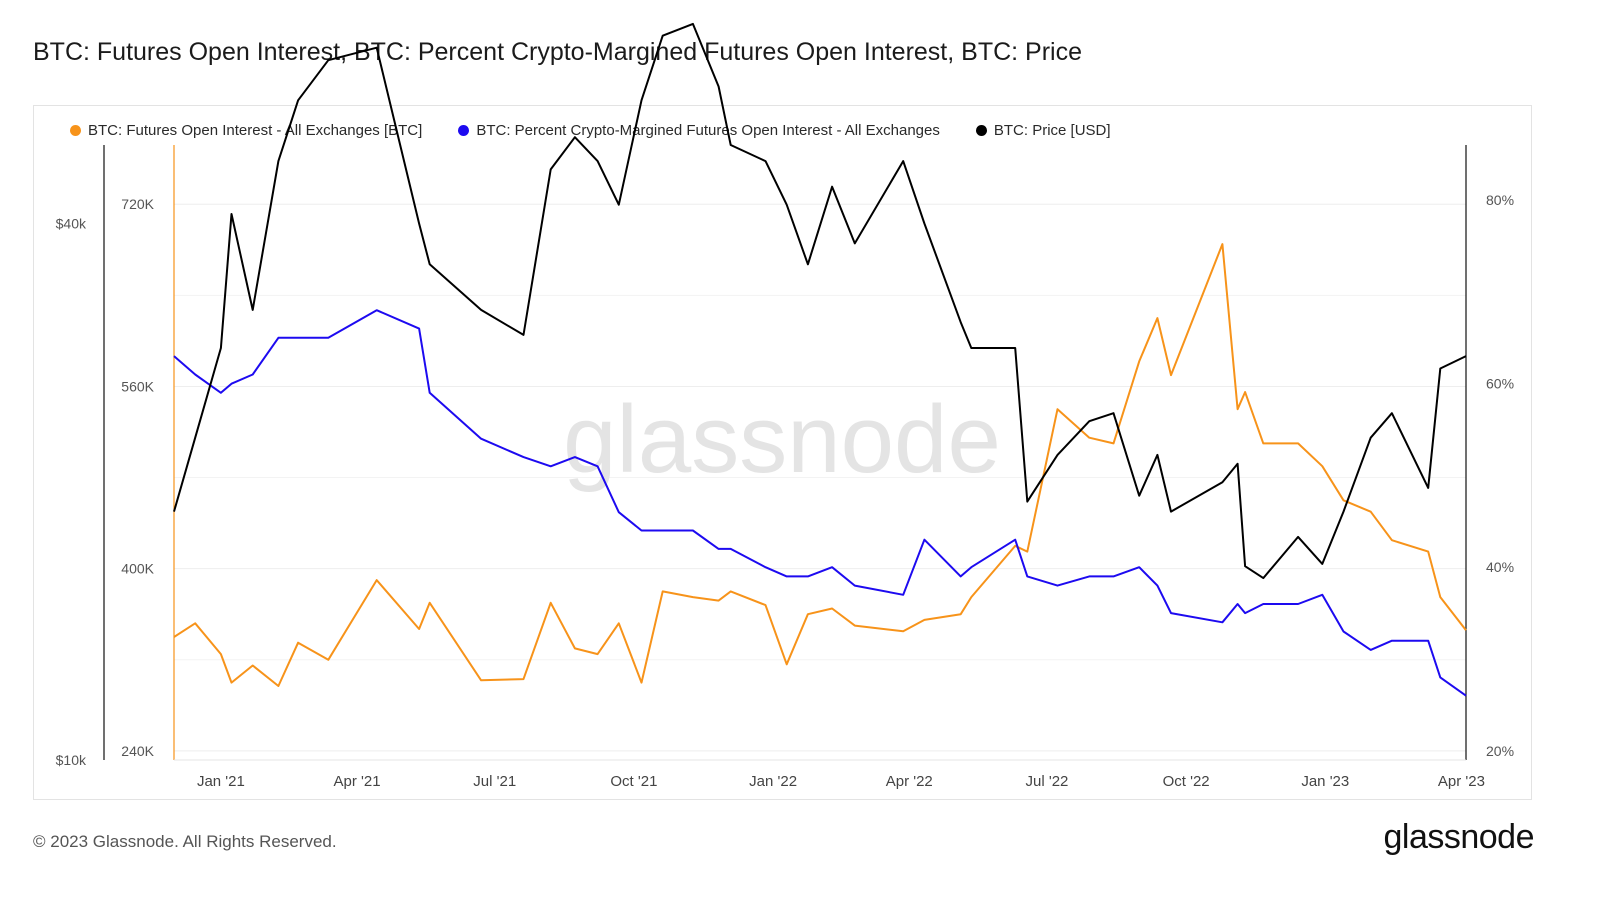 The height and width of the screenshot is (900, 1600). I want to click on y-tick-label-percent: 40%, so click(1500, 567).